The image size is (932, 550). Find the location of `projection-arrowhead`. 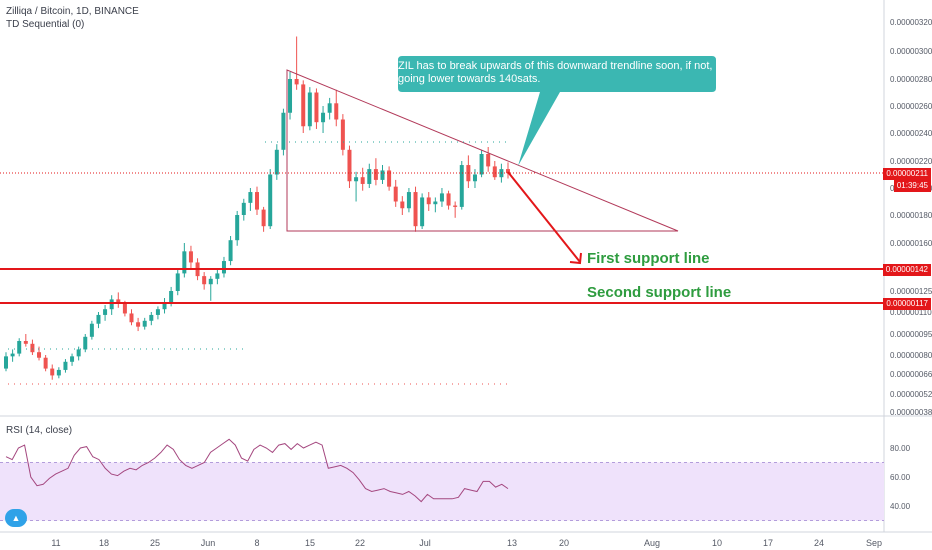

projection-arrowhead is located at coordinates (575, 258).